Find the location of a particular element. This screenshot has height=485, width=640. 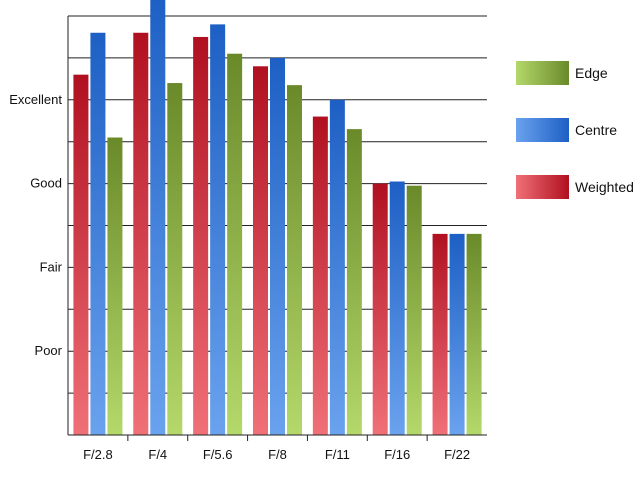

y-tick-label-fair: Fair is located at coordinates (51, 266).